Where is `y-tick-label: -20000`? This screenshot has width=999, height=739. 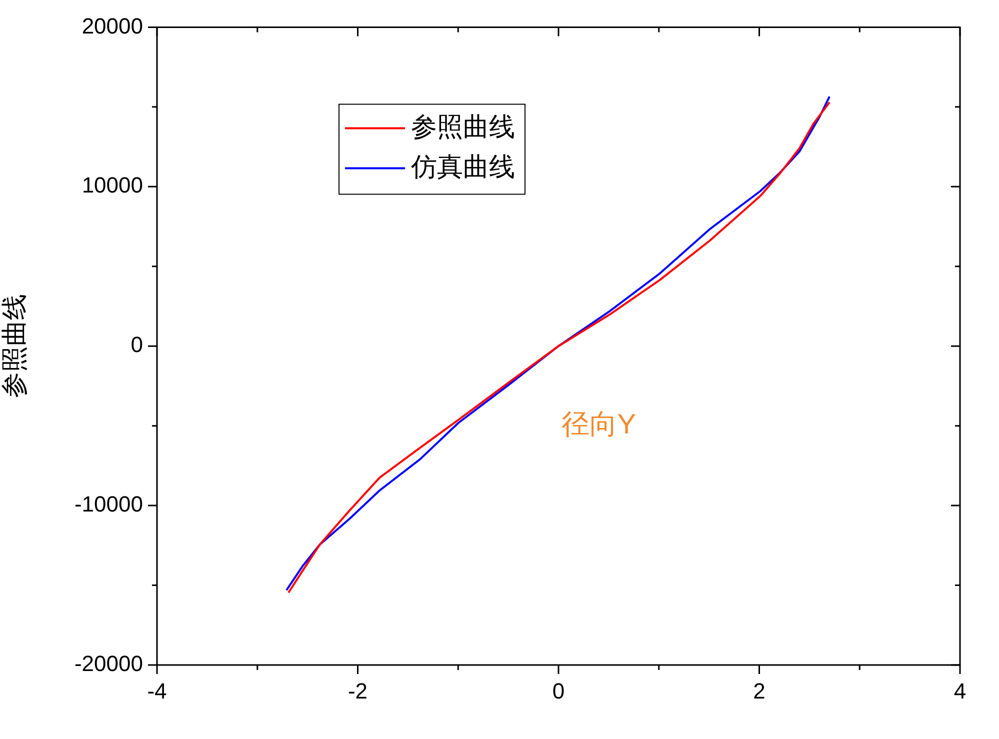 y-tick-label: -20000 is located at coordinates (108, 663).